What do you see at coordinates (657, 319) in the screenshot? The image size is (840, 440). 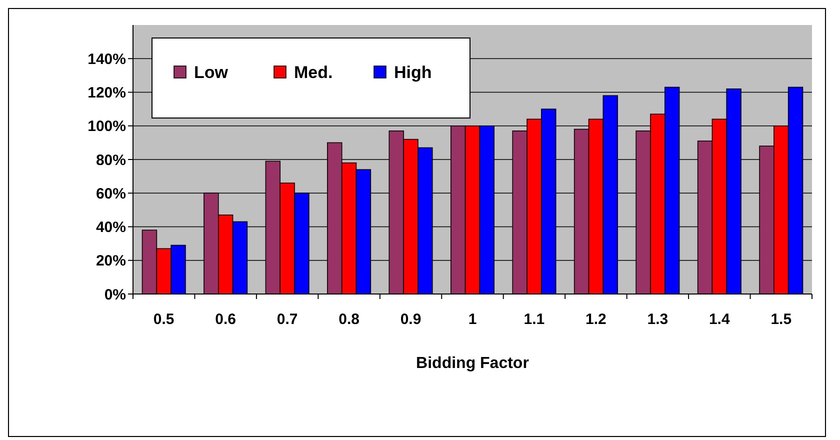 I see `x-tick-label: 1.3` at bounding box center [657, 319].